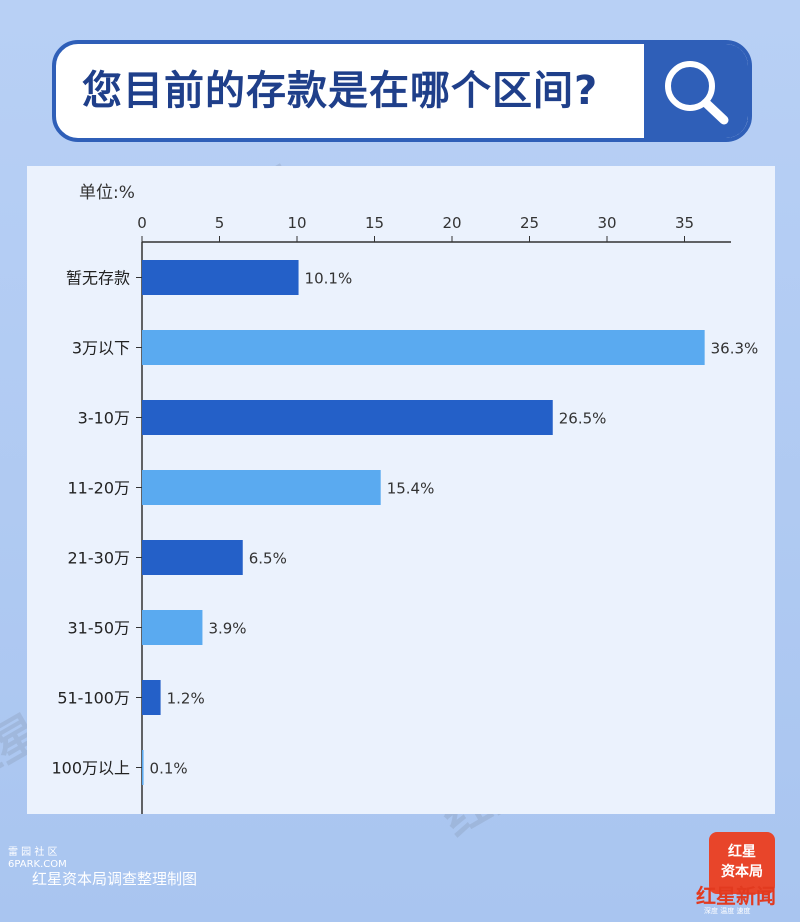 This screenshot has height=922, width=800. I want to click on bar-value-label: 36.3%, so click(735, 349).